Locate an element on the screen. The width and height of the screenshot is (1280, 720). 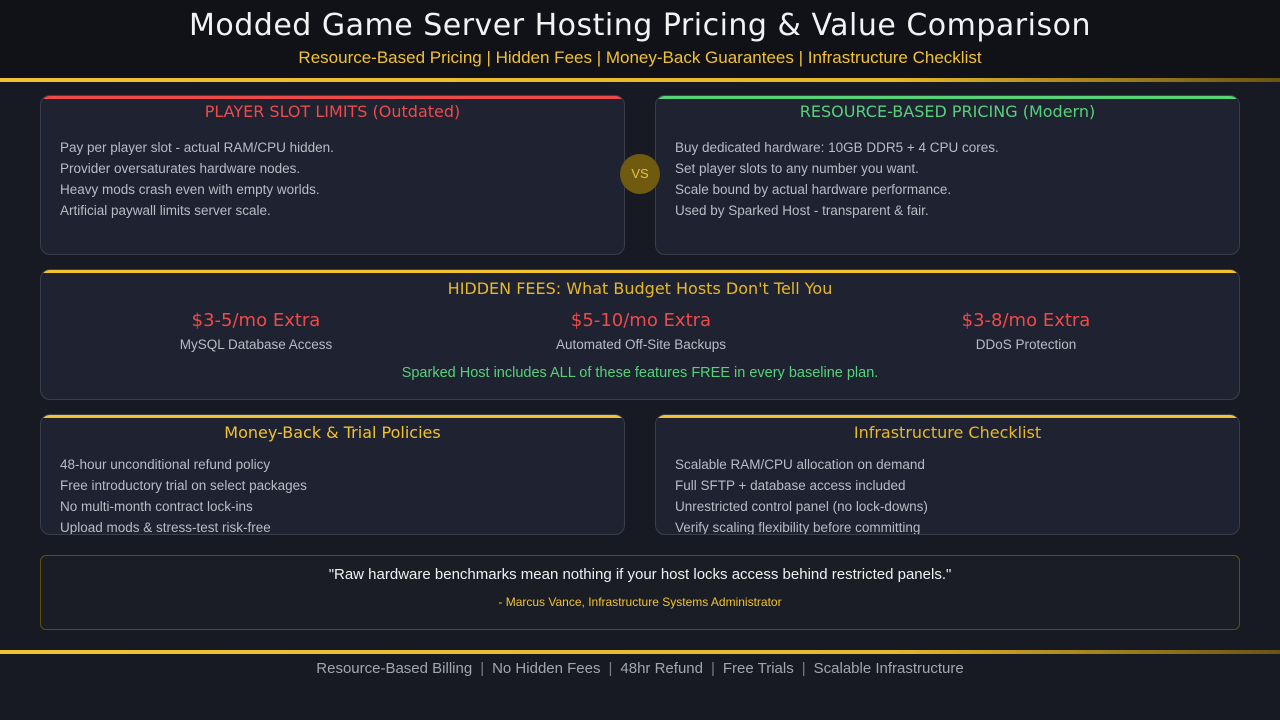
list-item: Full SFTP + database access included is located at coordinates (790, 485).